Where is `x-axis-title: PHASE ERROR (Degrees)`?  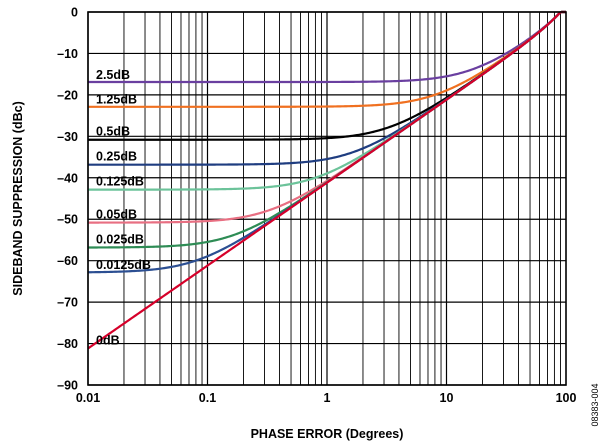
x-axis-title: PHASE ERROR (Degrees) is located at coordinates (327, 434).